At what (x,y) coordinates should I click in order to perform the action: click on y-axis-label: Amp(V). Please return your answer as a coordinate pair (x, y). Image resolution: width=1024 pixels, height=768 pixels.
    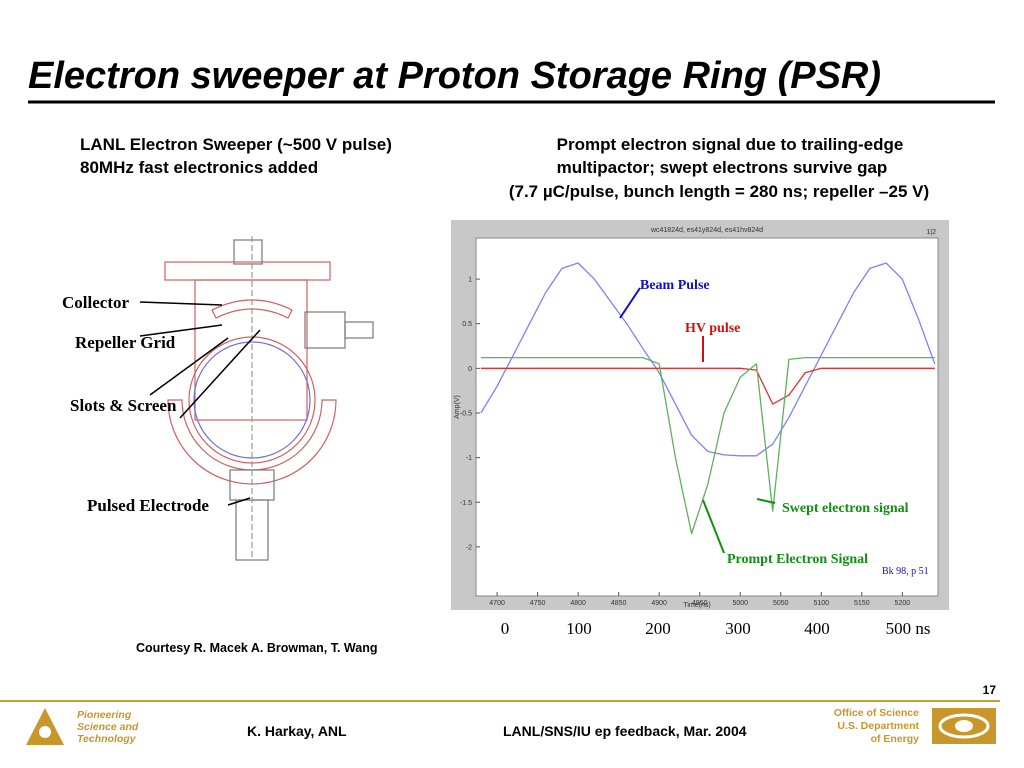
    Looking at the image, I should click on (457, 407).